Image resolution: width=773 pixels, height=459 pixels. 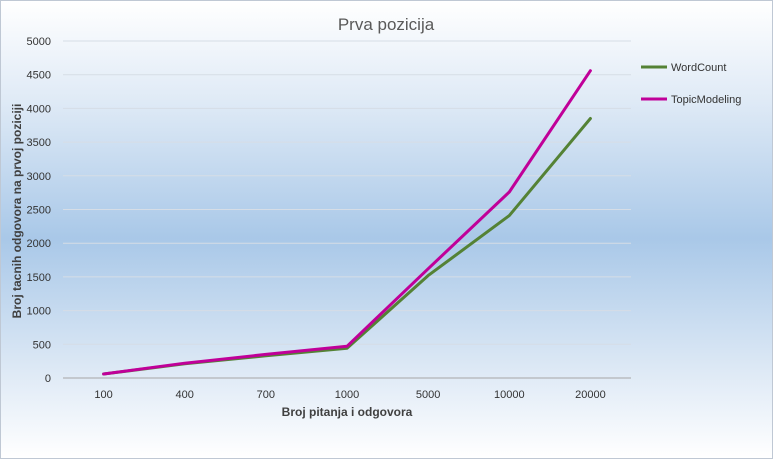 I want to click on y-tick-label: 3000, so click(x=39, y=177).